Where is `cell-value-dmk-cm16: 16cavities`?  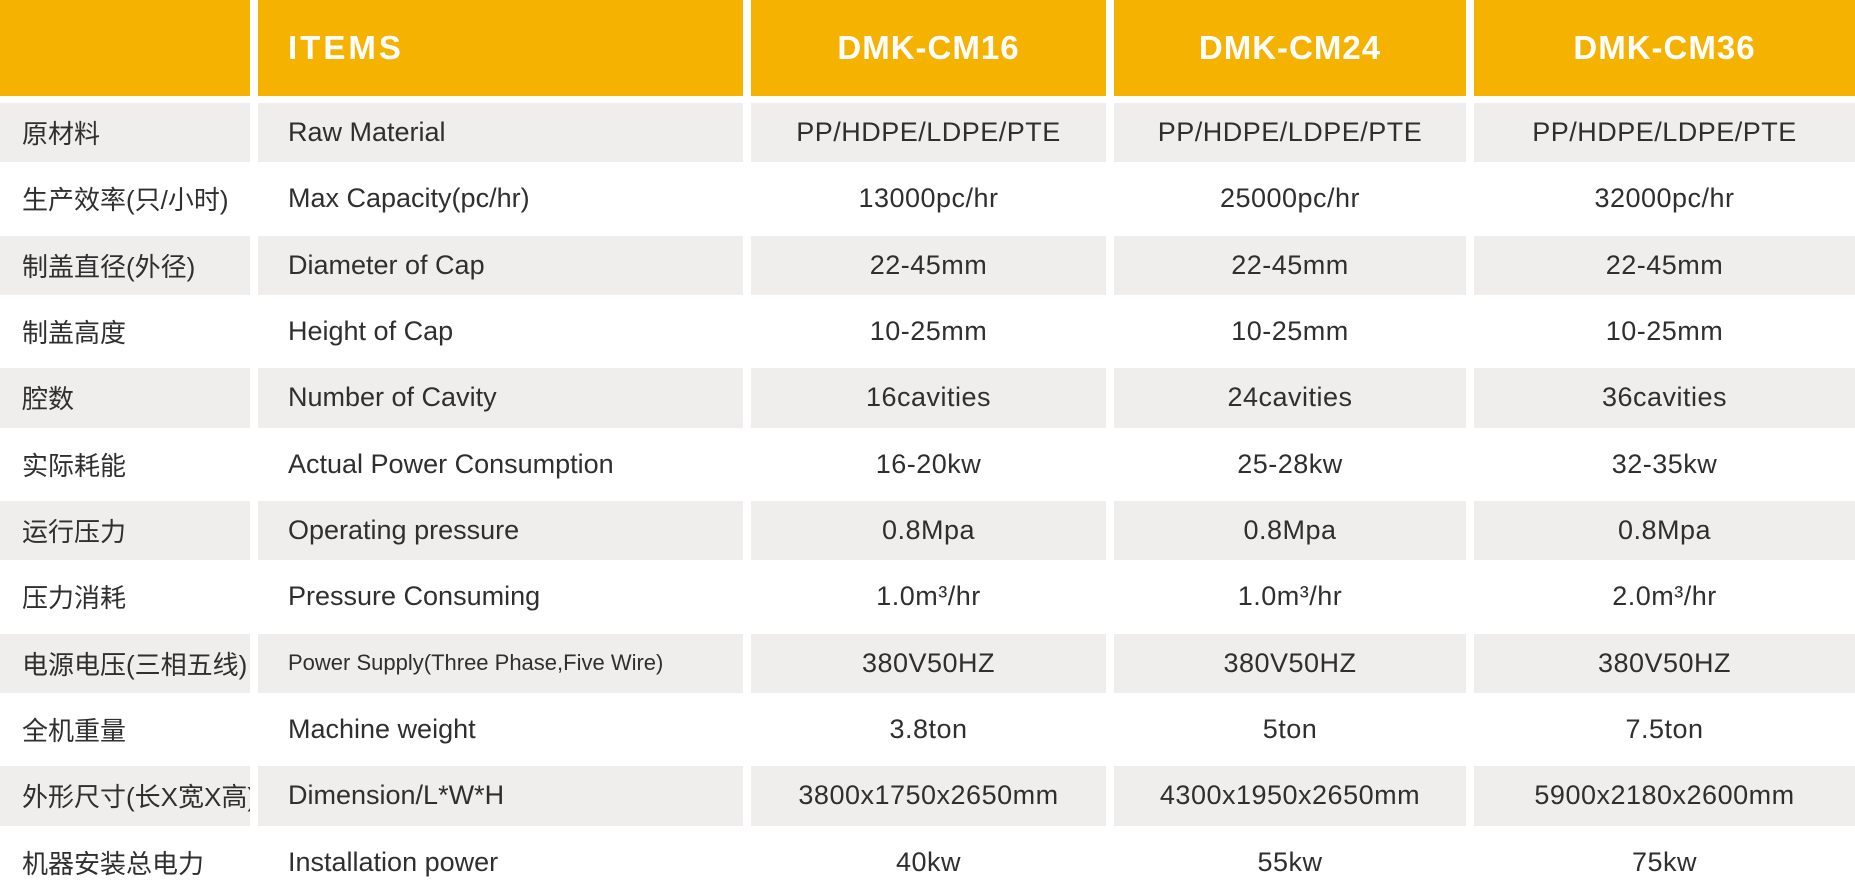 cell-value-dmk-cm16: 16cavities is located at coordinates (928, 398).